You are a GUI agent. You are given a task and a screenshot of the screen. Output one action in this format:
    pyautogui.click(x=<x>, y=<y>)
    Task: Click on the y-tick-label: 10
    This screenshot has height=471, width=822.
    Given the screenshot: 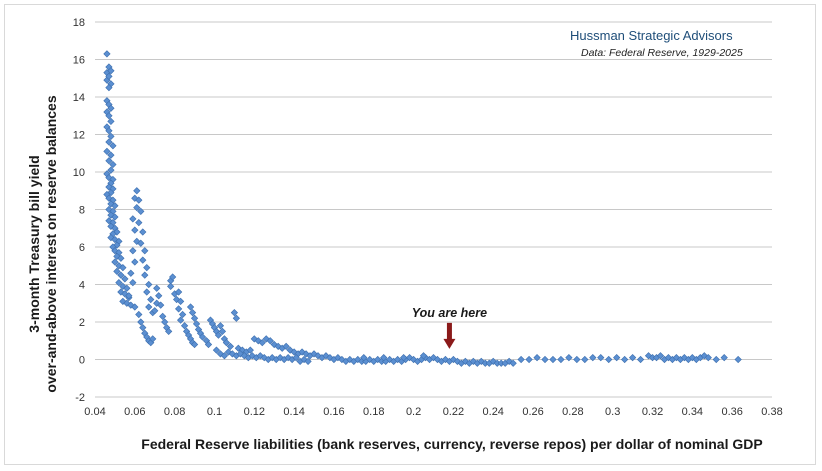 What is the action you would take?
    pyautogui.click(x=79, y=173)
    